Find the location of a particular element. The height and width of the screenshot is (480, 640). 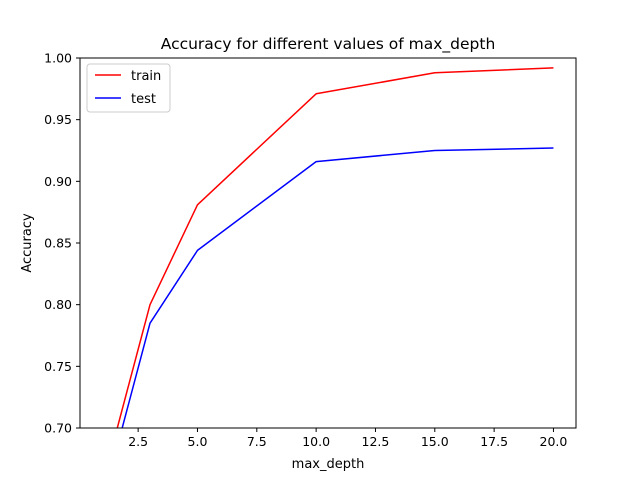

legend-label-train: train is located at coordinates (146, 76).